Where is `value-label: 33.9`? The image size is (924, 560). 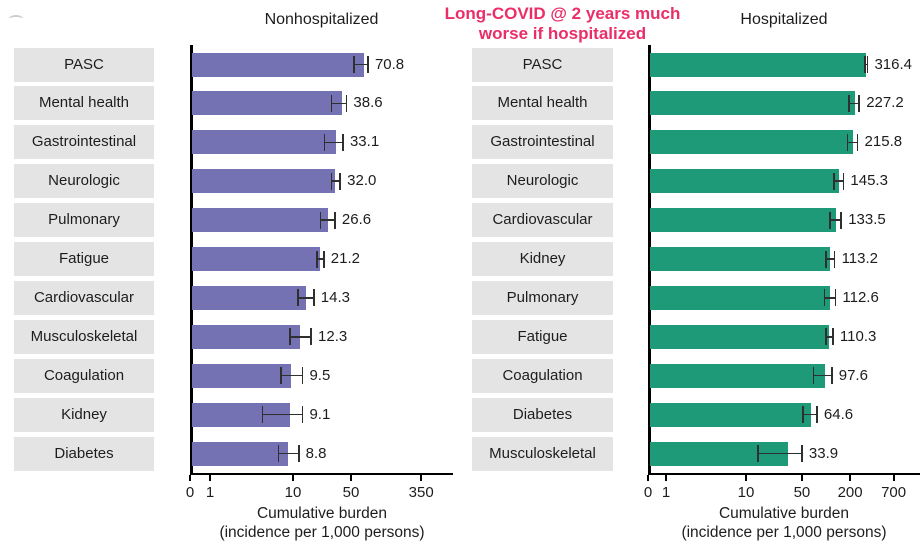
value-label: 33.9 is located at coordinates (823, 453).